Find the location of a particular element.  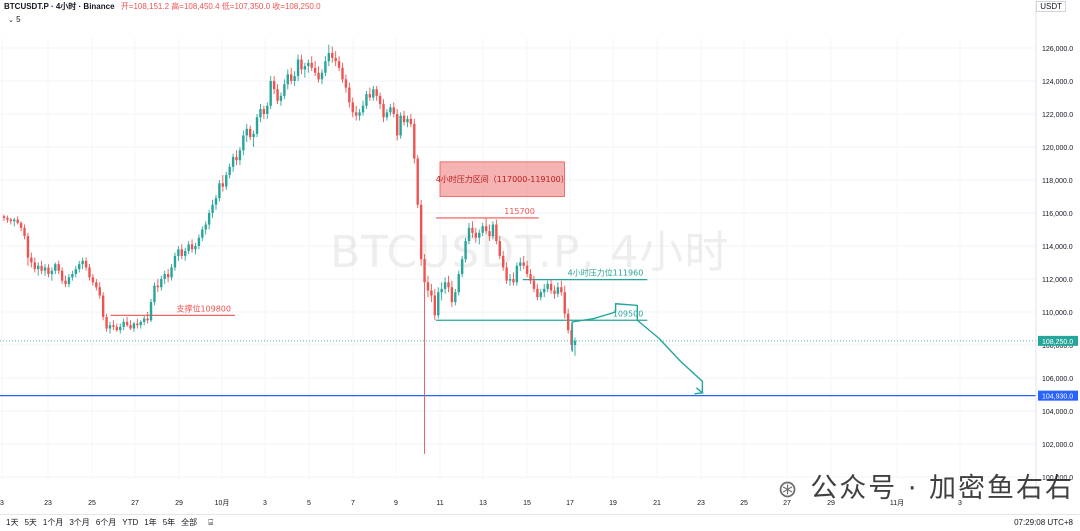

currency-selector: USDT is located at coordinates (1051, 6).